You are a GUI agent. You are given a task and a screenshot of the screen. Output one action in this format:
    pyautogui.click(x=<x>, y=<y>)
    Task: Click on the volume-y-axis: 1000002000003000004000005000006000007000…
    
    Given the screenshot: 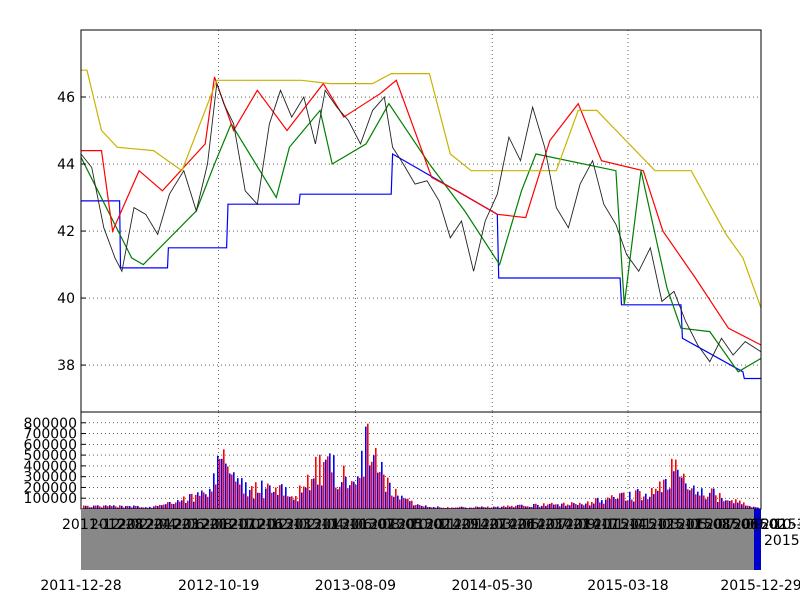 What is the action you would take?
    pyautogui.click(x=55, y=461)
    